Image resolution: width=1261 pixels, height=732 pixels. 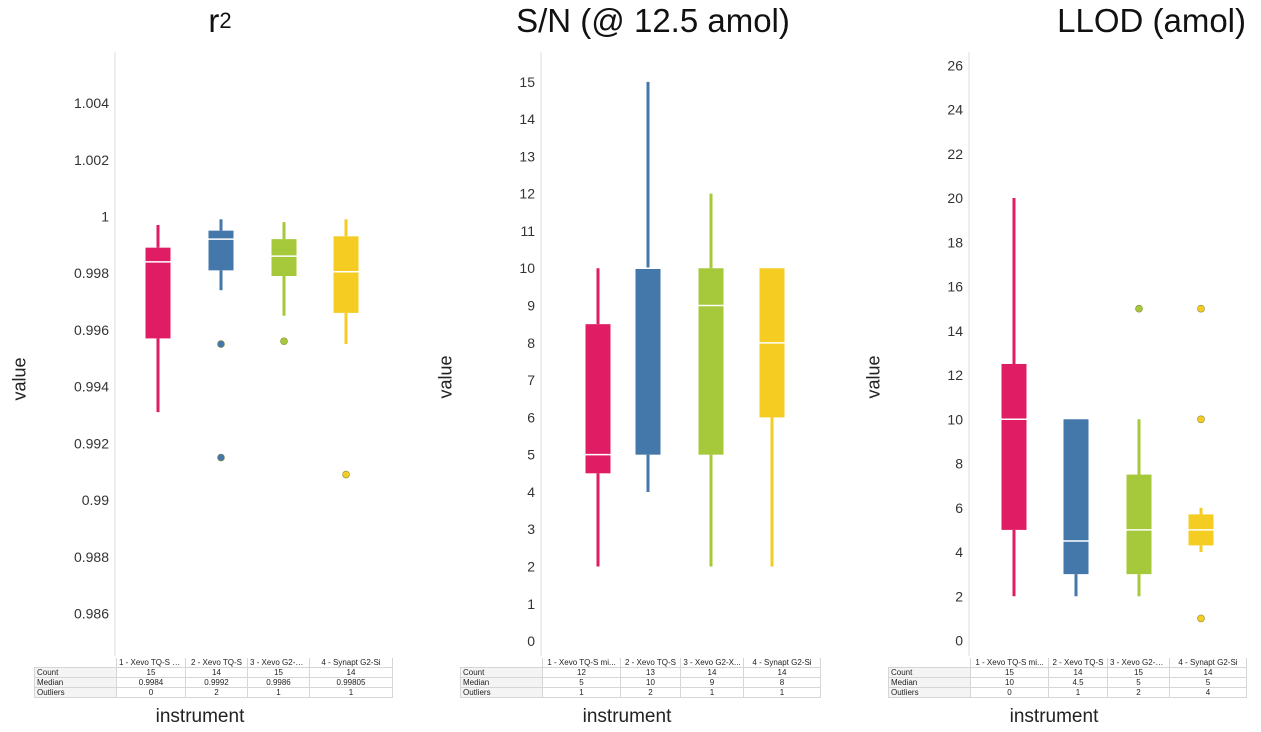 What do you see at coordinates (1208, 692) in the screenshot?
I see `stats-cell: 4` at bounding box center [1208, 692].